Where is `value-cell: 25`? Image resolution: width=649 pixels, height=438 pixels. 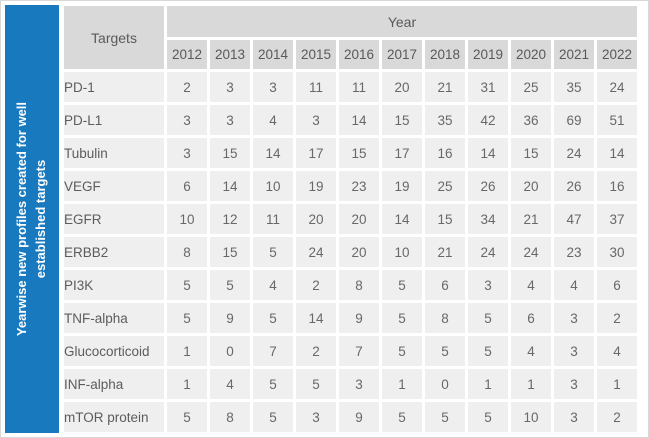 value-cell: 25 is located at coordinates (445, 186).